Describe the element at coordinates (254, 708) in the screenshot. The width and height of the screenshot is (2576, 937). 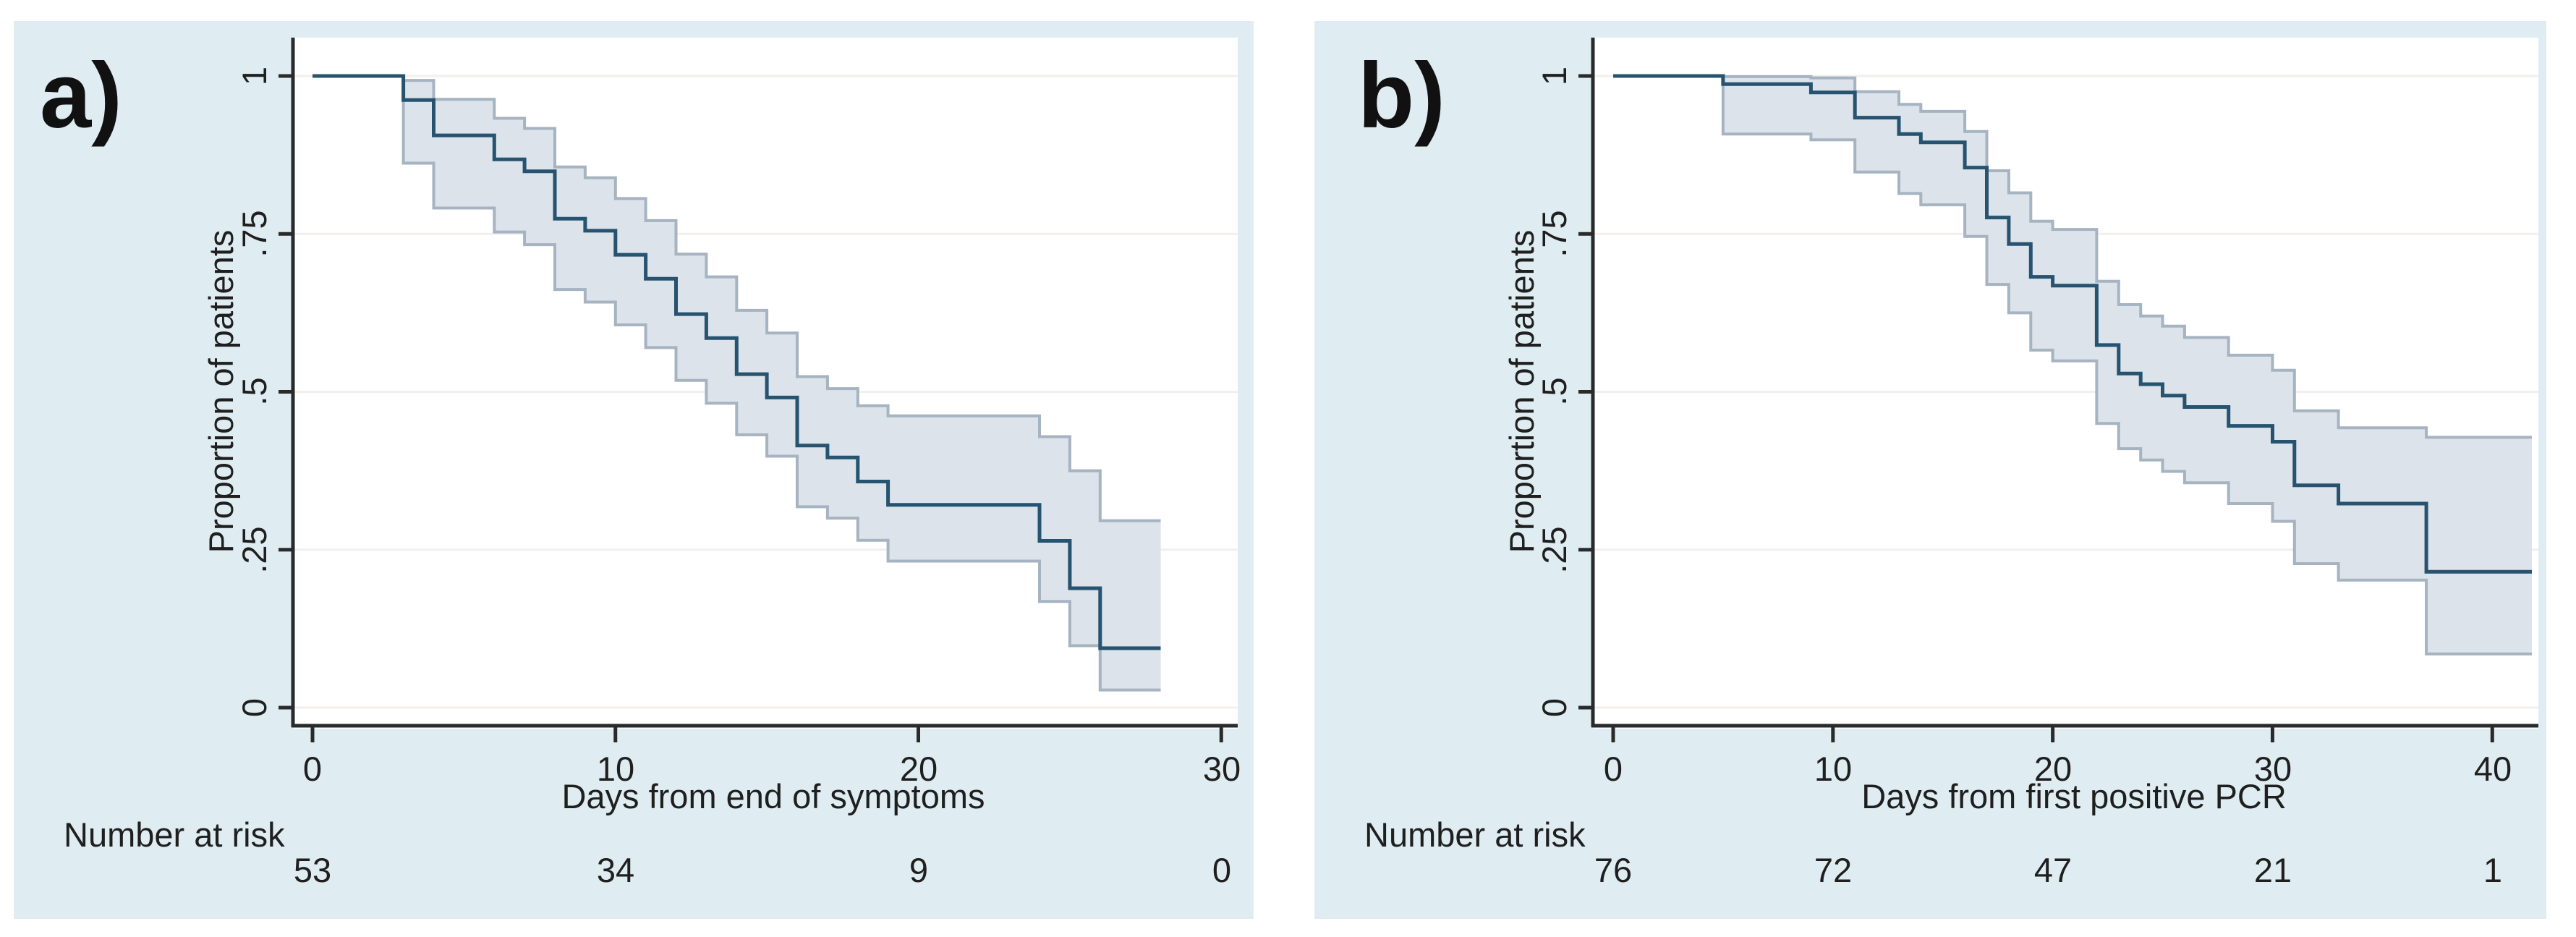
I see `panel-a-ytick-0: 0` at that location.